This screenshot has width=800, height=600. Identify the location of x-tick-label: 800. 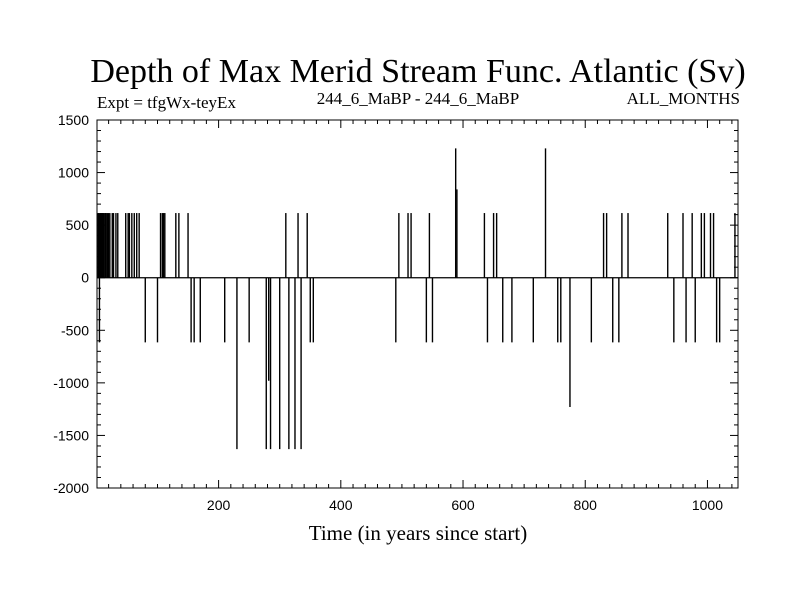
(586, 505).